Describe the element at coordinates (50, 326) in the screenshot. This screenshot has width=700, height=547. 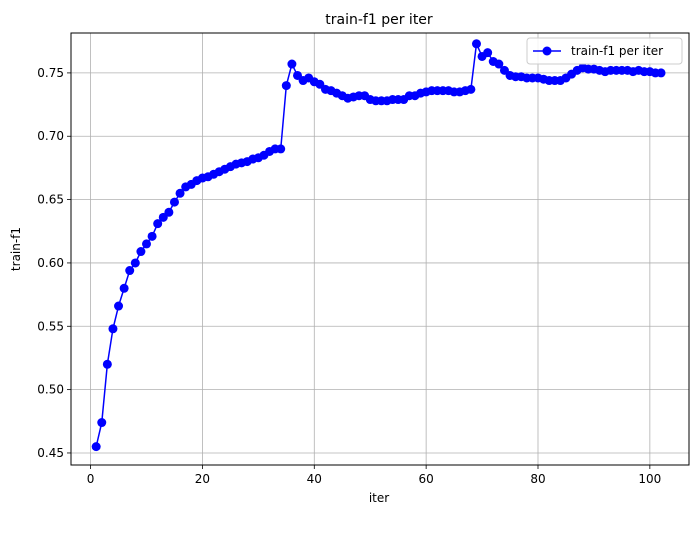
I see `y-tick-label: 0.55` at that location.